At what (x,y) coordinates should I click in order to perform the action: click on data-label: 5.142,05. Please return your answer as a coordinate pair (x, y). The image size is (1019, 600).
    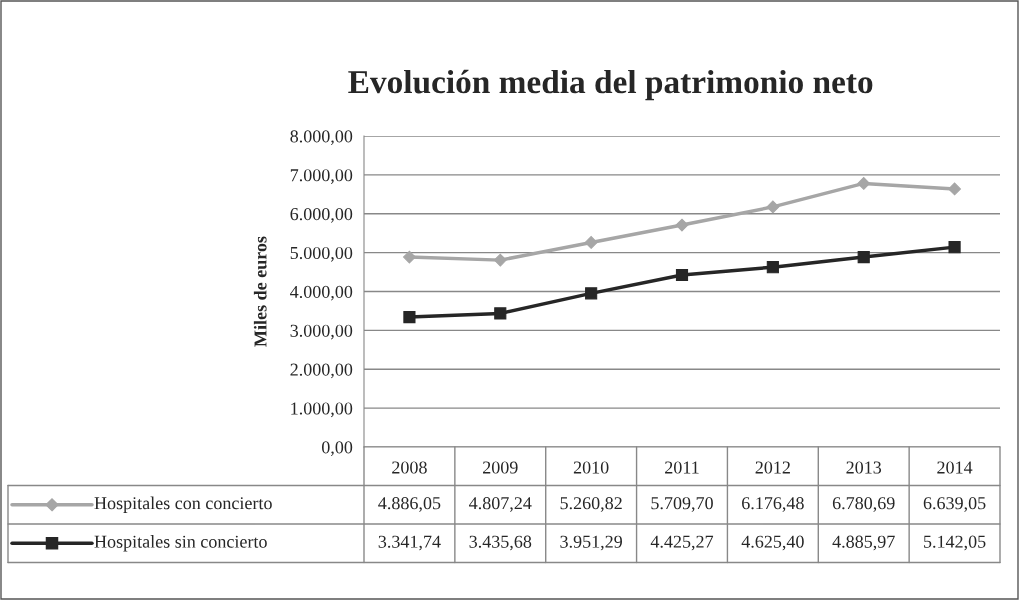
    Looking at the image, I should click on (955, 543).